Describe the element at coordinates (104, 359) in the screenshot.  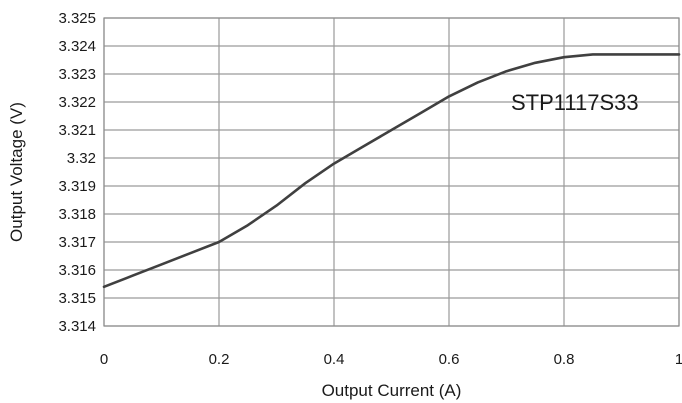
I see `x-tick-label: 0` at that location.